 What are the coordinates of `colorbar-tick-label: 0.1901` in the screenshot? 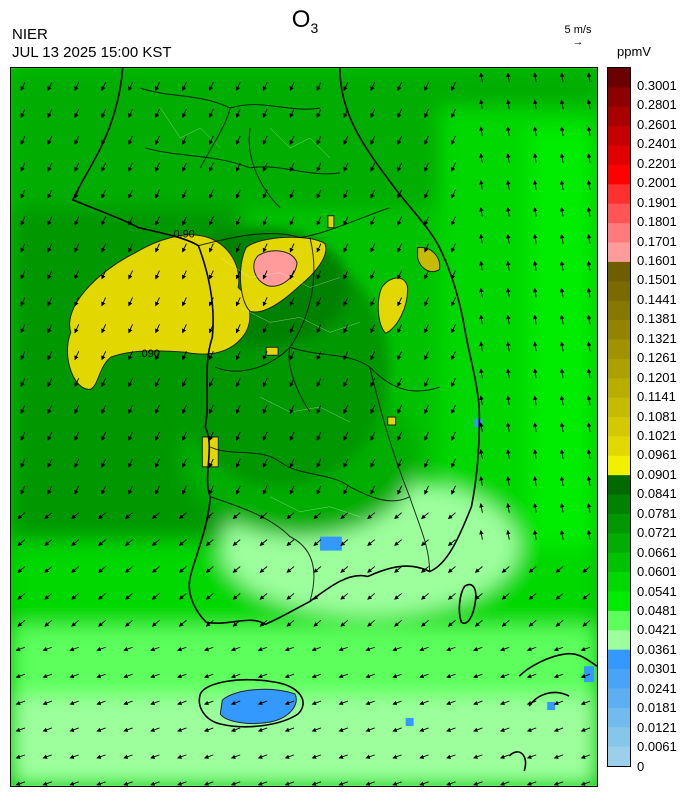 It's located at (657, 202).